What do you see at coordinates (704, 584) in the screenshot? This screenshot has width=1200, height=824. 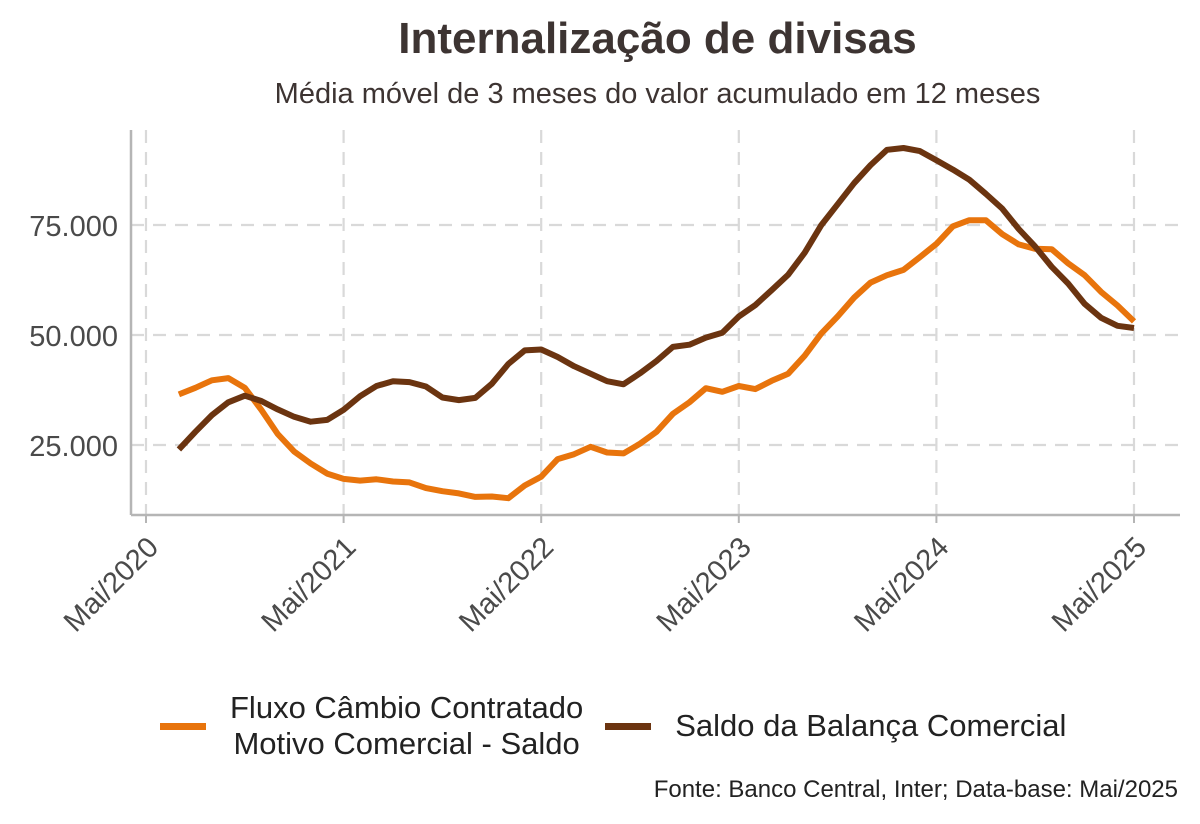 I see `x-tick-label: Mai/2023` at bounding box center [704, 584].